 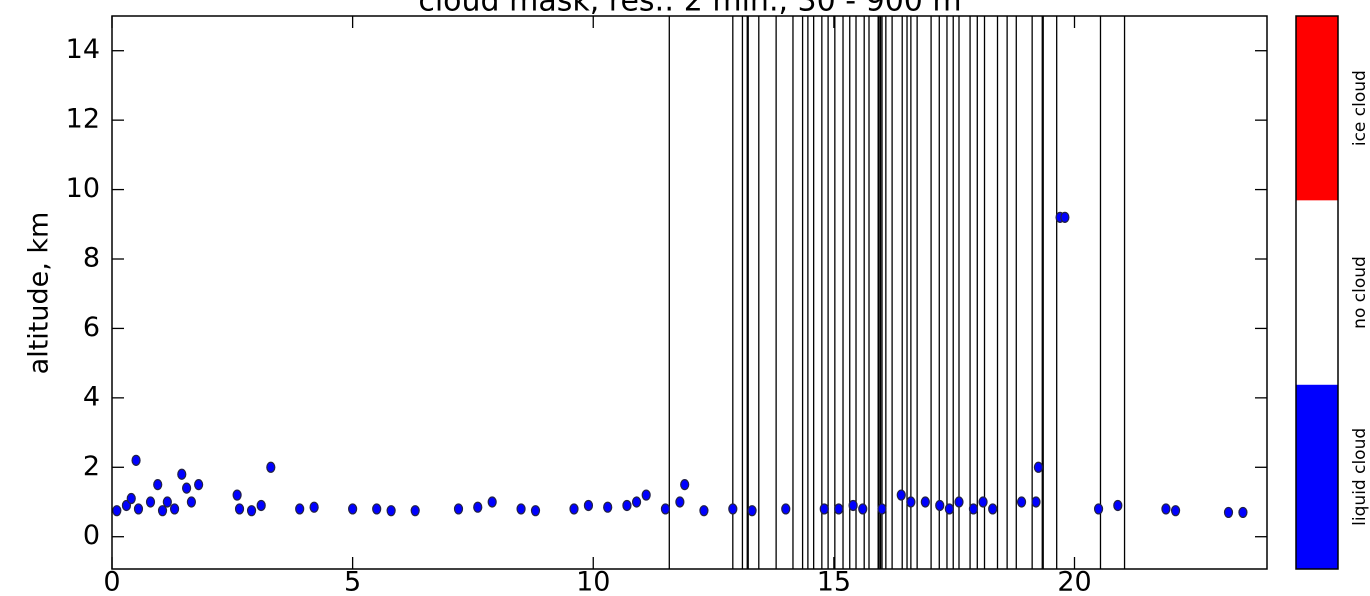 I want to click on y-tick-label: 14, so click(x=83, y=49).